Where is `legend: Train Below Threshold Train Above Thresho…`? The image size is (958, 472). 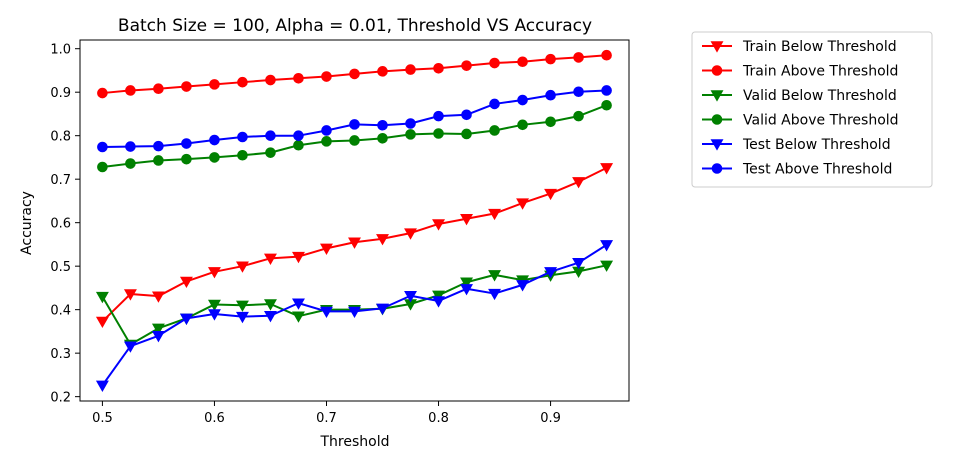
legend: Train Below Threshold Train Above Thresho… is located at coordinates (812, 109).